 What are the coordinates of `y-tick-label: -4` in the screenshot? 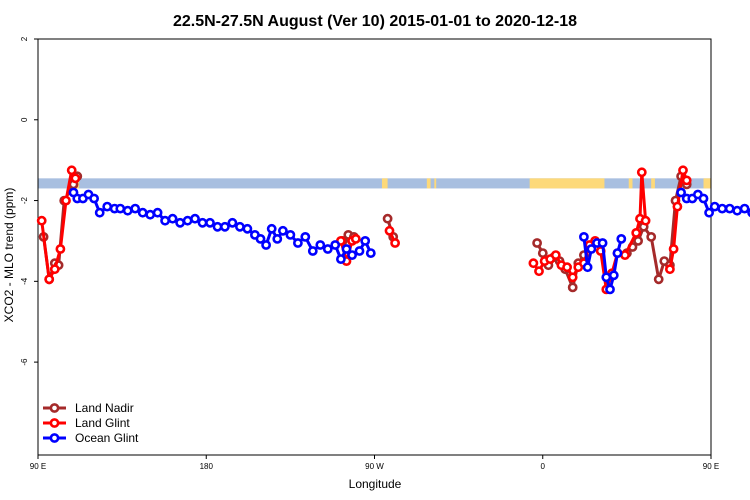 It's located at (24, 281).